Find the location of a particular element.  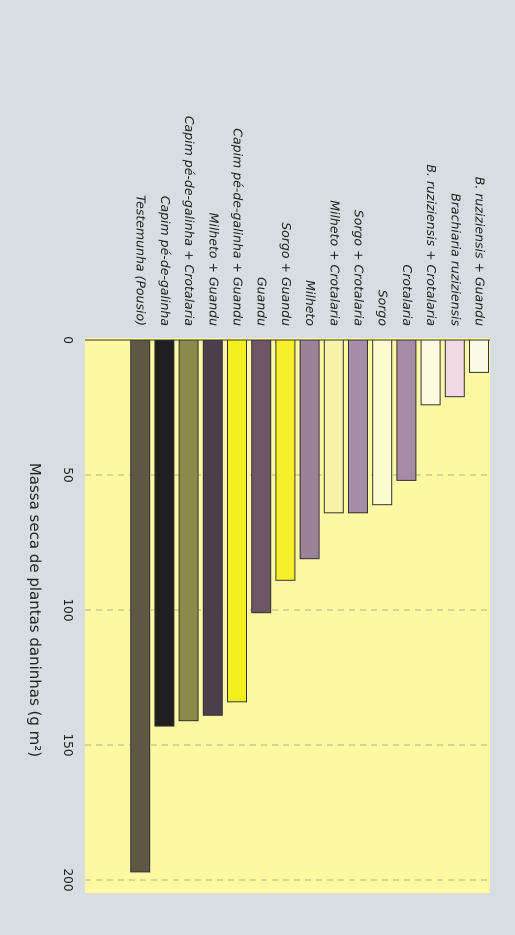

category-label: B. ruziziensis + Crotalaria is located at coordinates (431, 245).